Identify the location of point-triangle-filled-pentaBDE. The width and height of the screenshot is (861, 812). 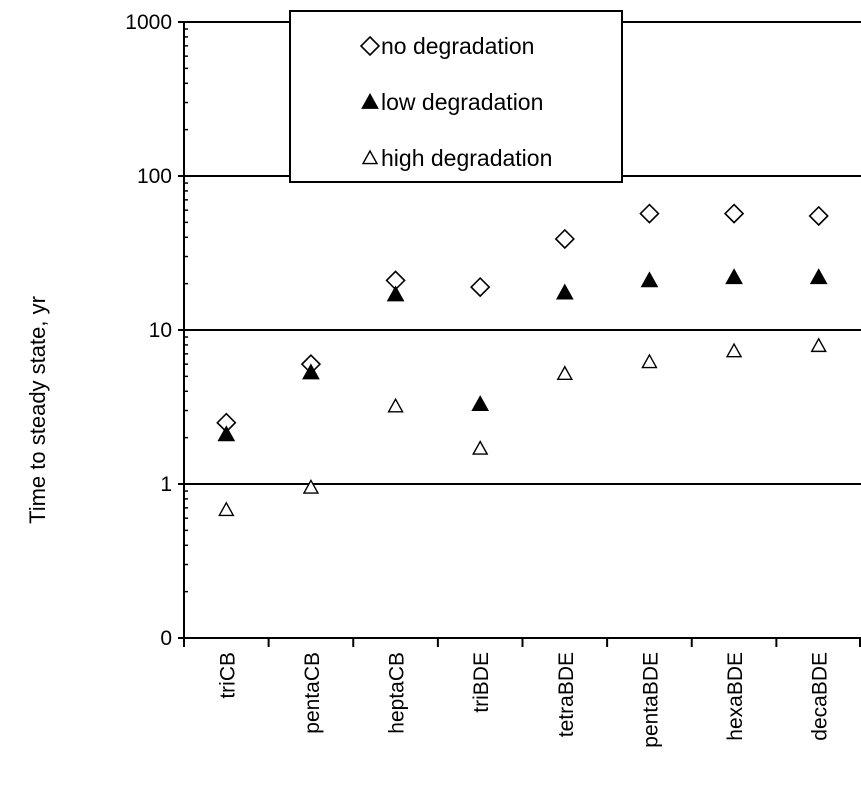
(649, 279).